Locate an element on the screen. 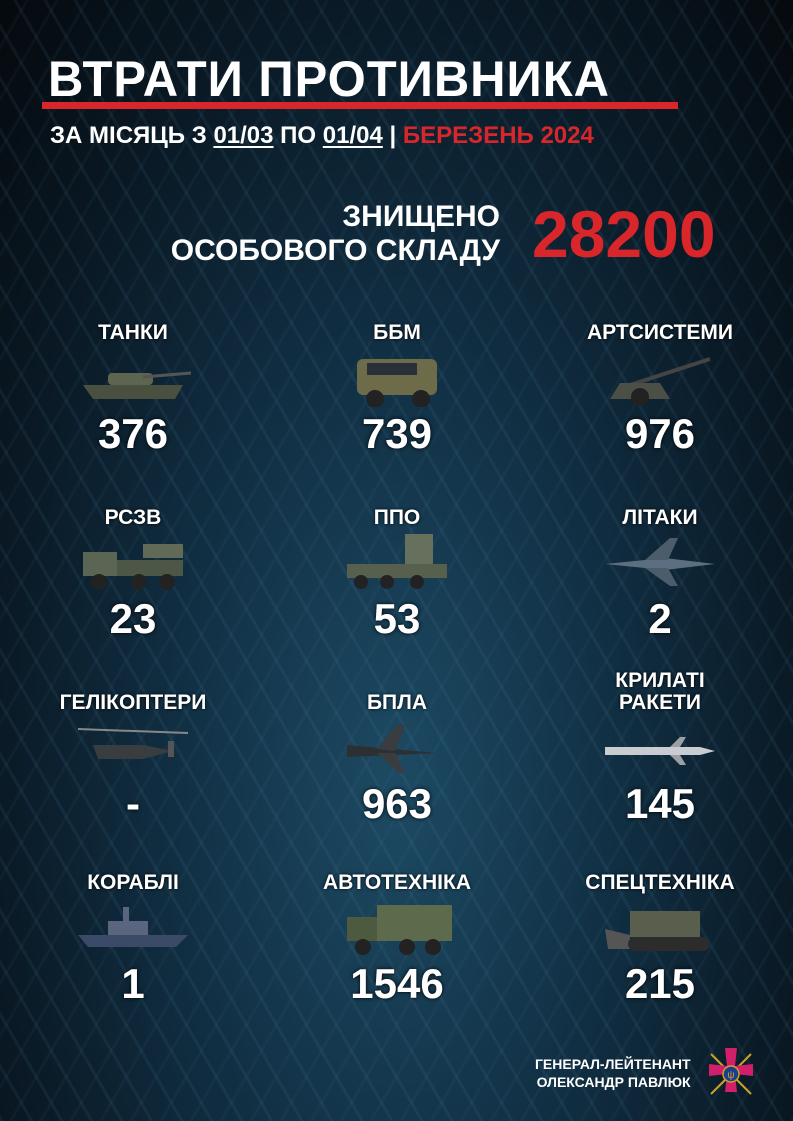  artillery-icon is located at coordinates (660, 381).